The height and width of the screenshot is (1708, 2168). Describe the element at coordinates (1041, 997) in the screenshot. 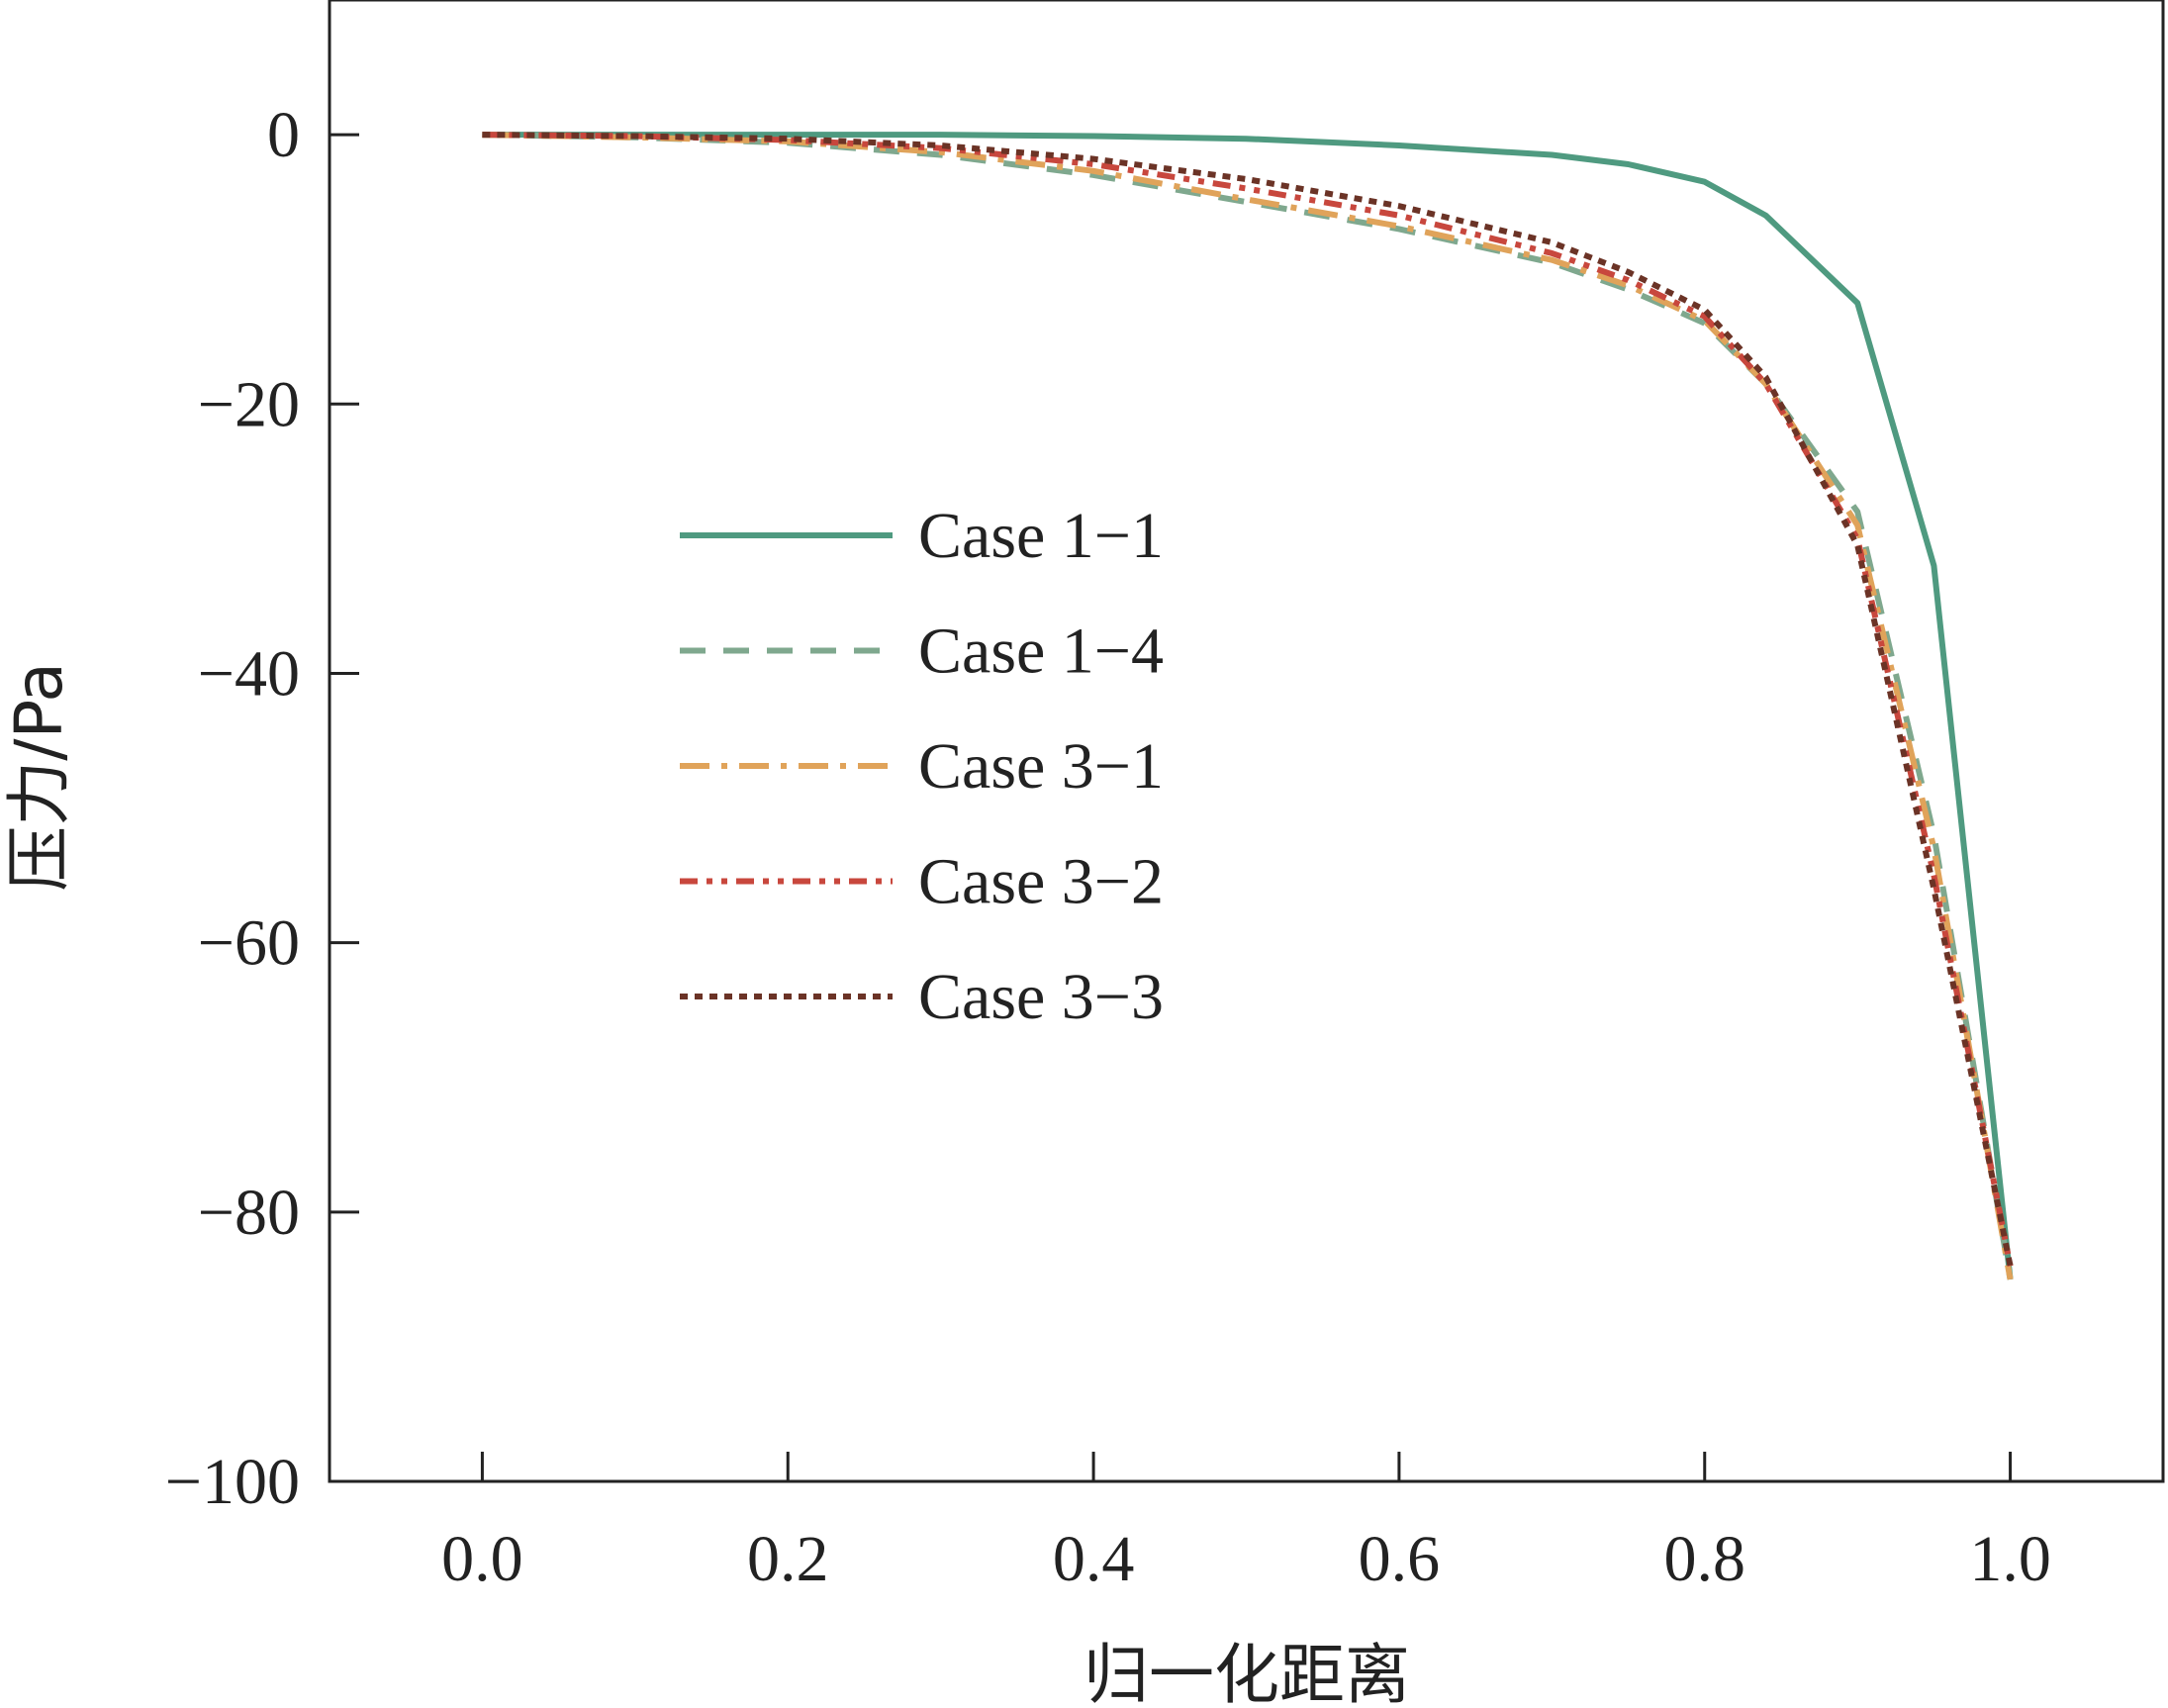

I see `legend-label-5: Case 3−3` at that location.